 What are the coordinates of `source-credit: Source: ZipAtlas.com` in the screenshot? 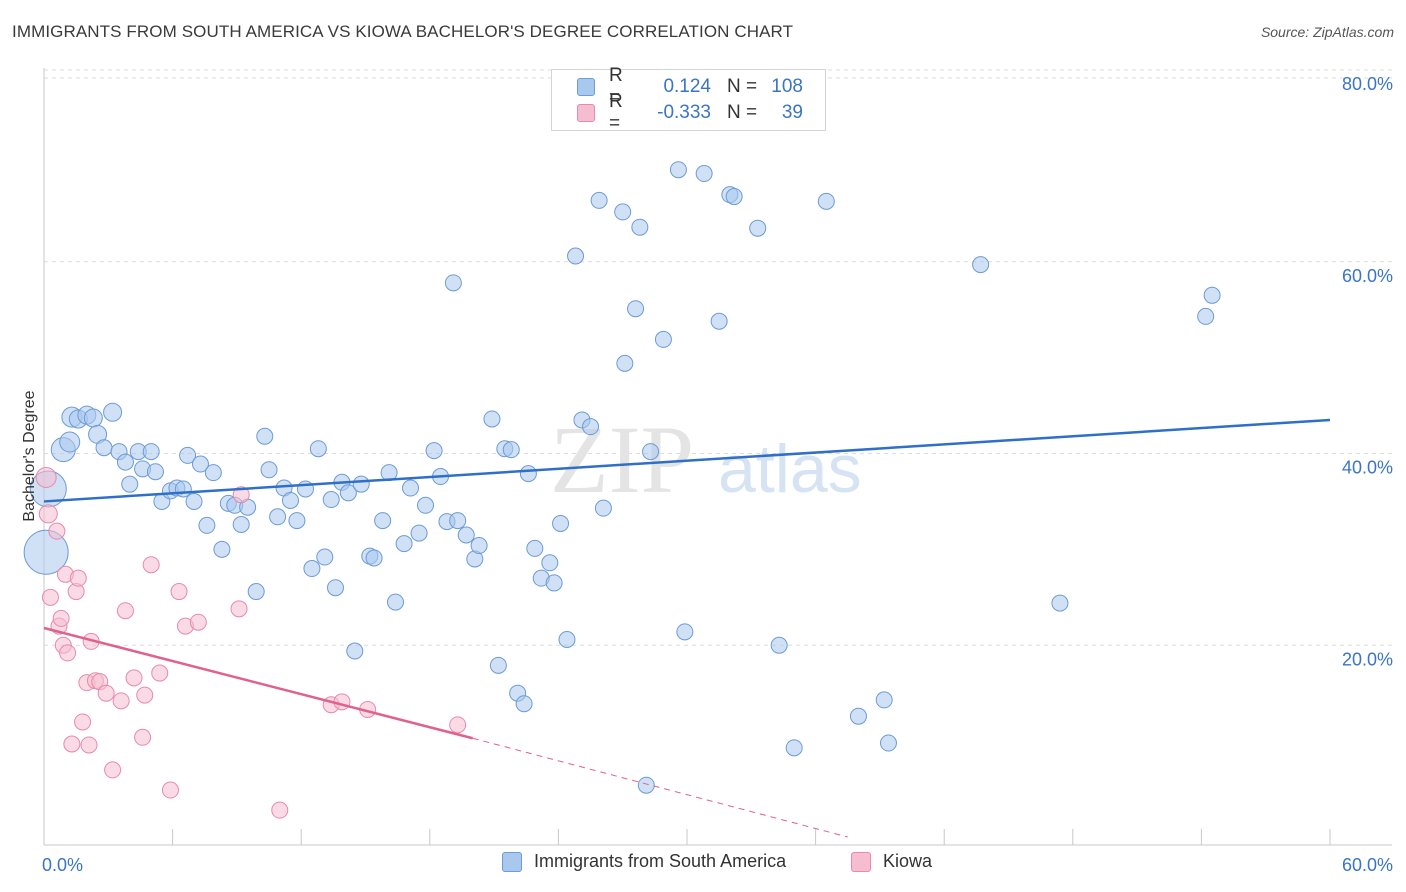 It's located at (1327, 32).